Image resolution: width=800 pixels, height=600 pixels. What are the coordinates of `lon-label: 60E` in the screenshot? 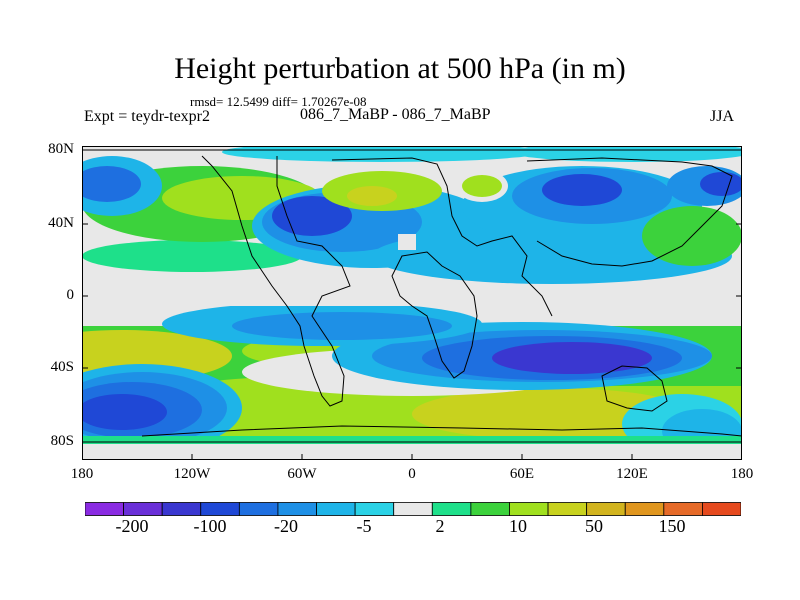 It's located at (522, 474).